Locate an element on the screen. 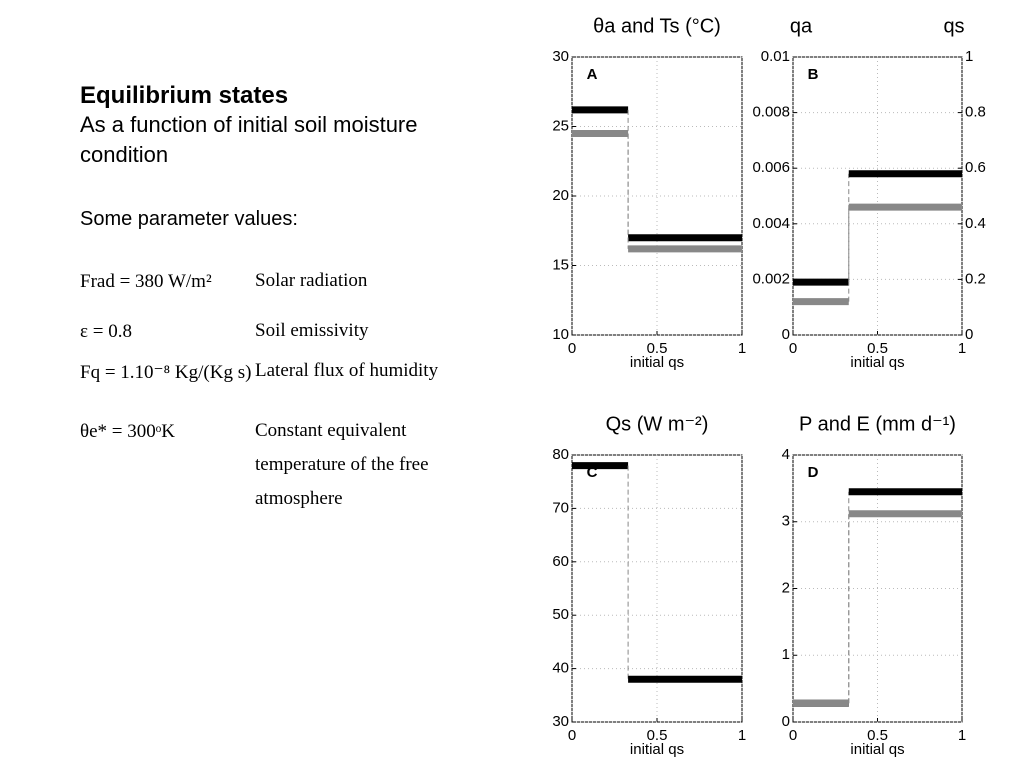  chart-title-left: qa is located at coordinates (801, 26).